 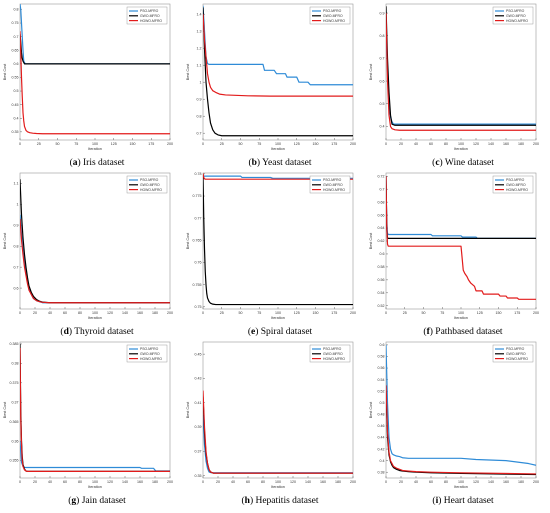 What do you see at coordinates (101, 331) in the screenshot?
I see `caption-title: ) Thyroid dataset` at bounding box center [101, 331].